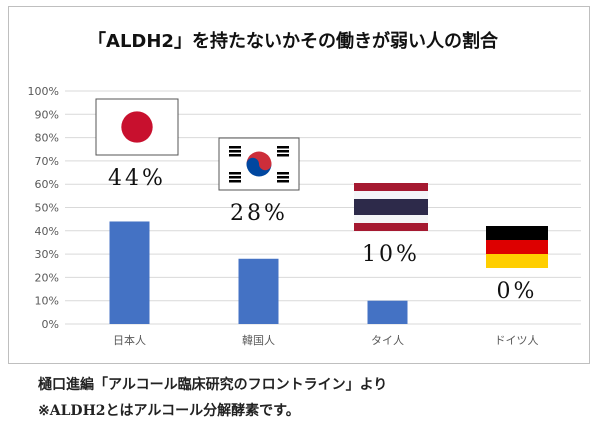  Describe the element at coordinates (517, 261) in the screenshot. I see `flag-gold-band` at that location.